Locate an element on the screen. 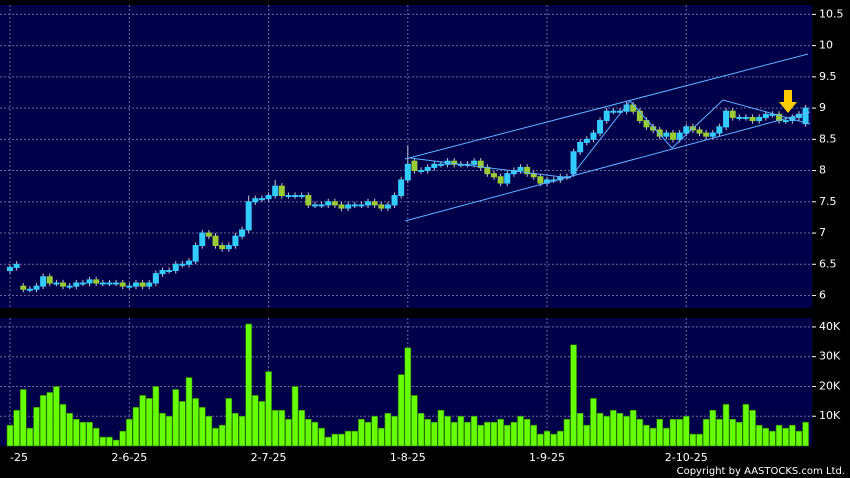  channel-lower is located at coordinates (607, 166).